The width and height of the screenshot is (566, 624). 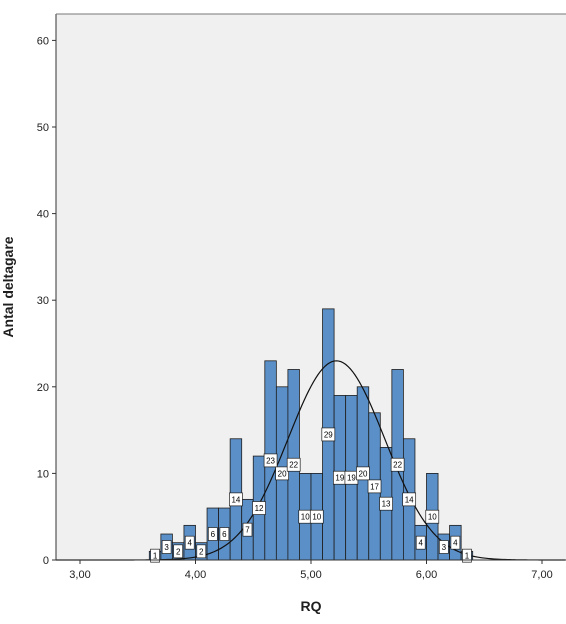 What do you see at coordinates (43, 301) in the screenshot?
I see `y-tick-label: 30` at bounding box center [43, 301].